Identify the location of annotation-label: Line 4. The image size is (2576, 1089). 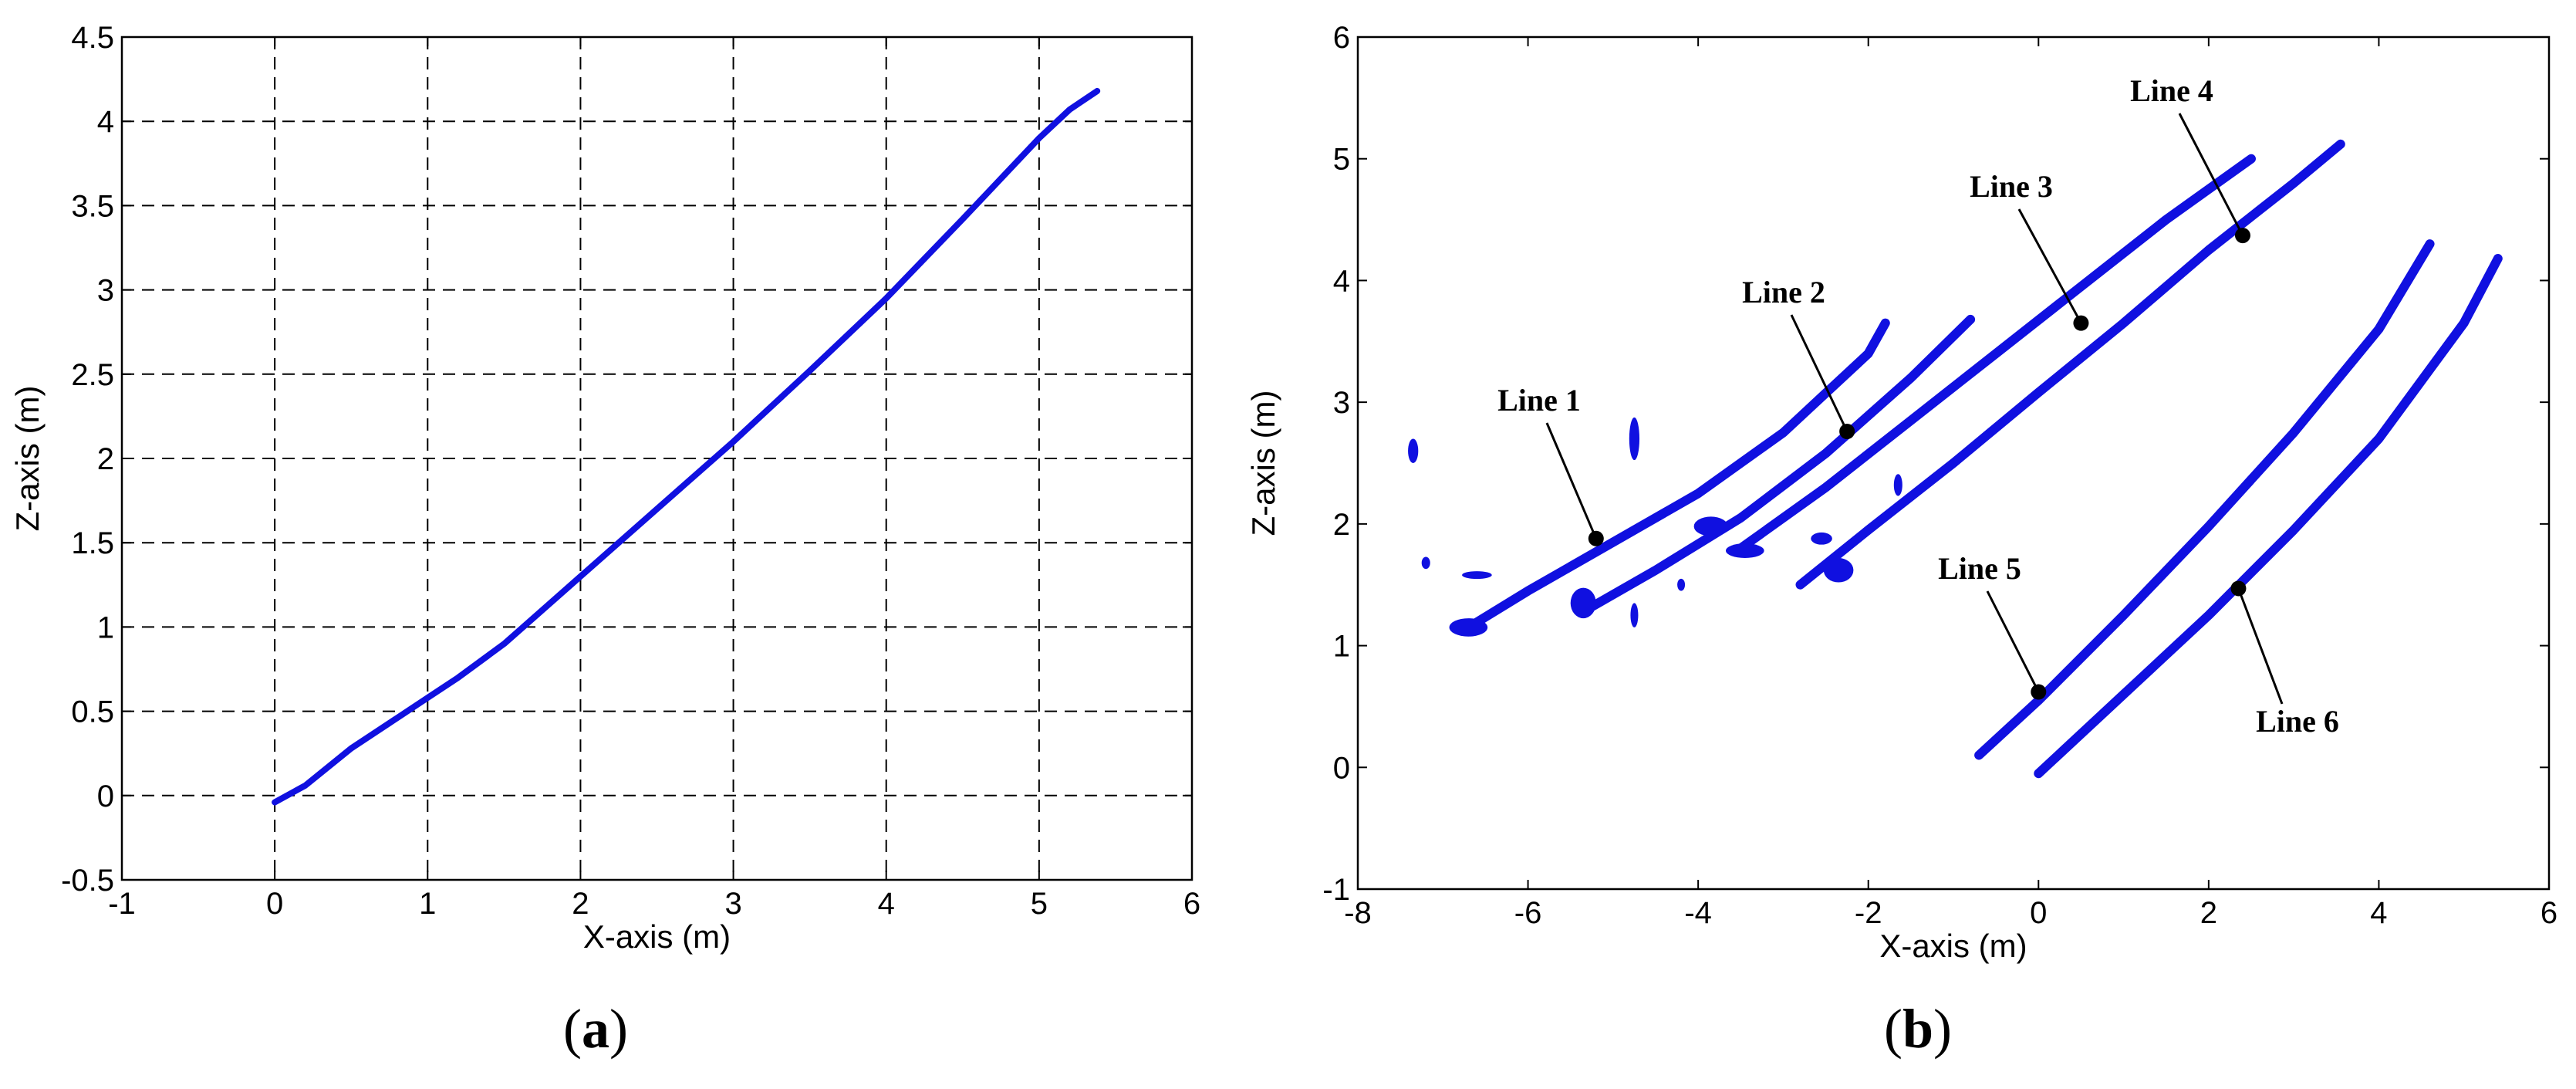
(2172, 90).